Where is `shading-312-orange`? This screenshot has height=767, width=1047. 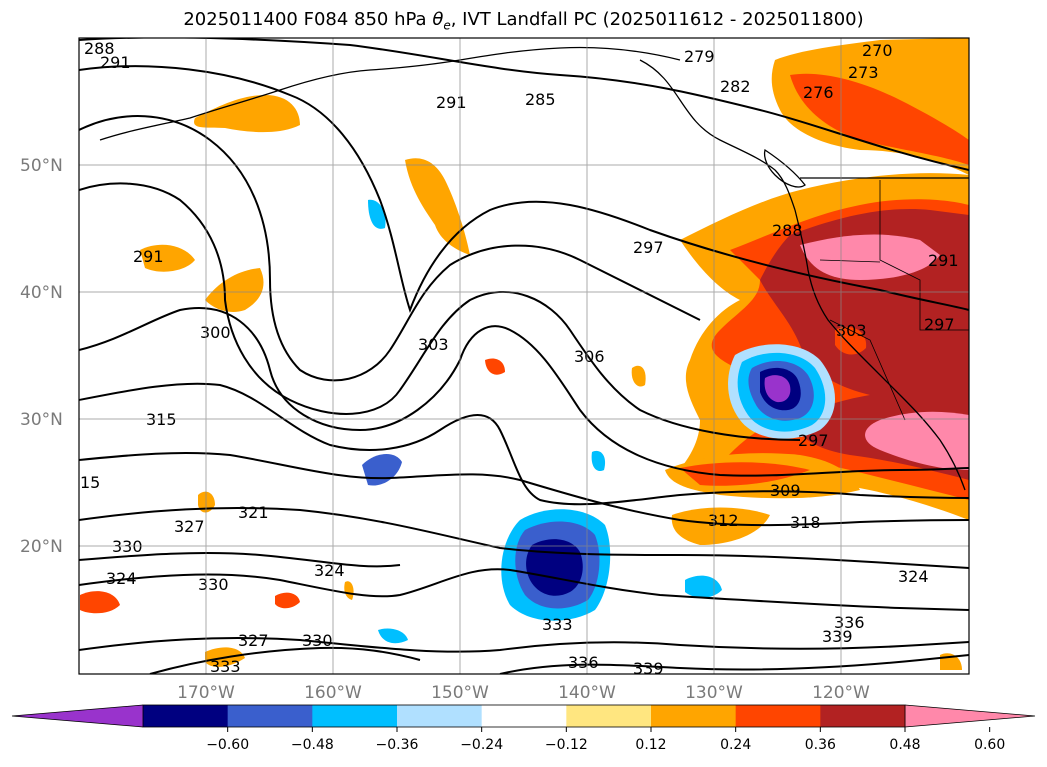 shading-312-orange is located at coordinates (720, 526).